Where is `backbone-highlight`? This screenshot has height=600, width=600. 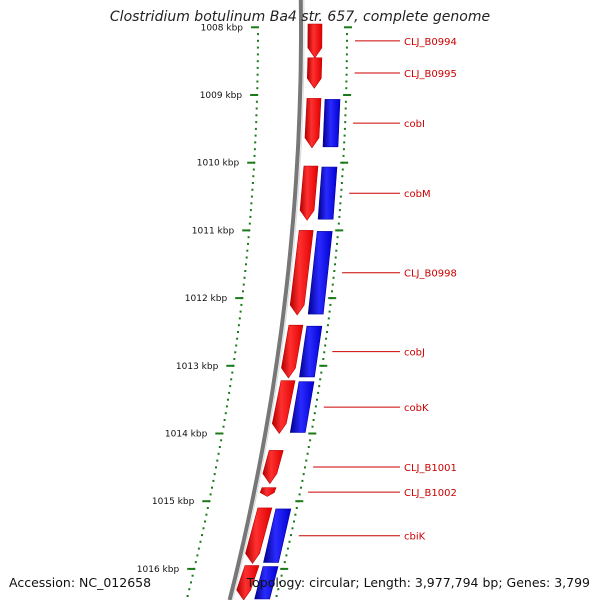 backbone-highlight is located at coordinates (268, 300).